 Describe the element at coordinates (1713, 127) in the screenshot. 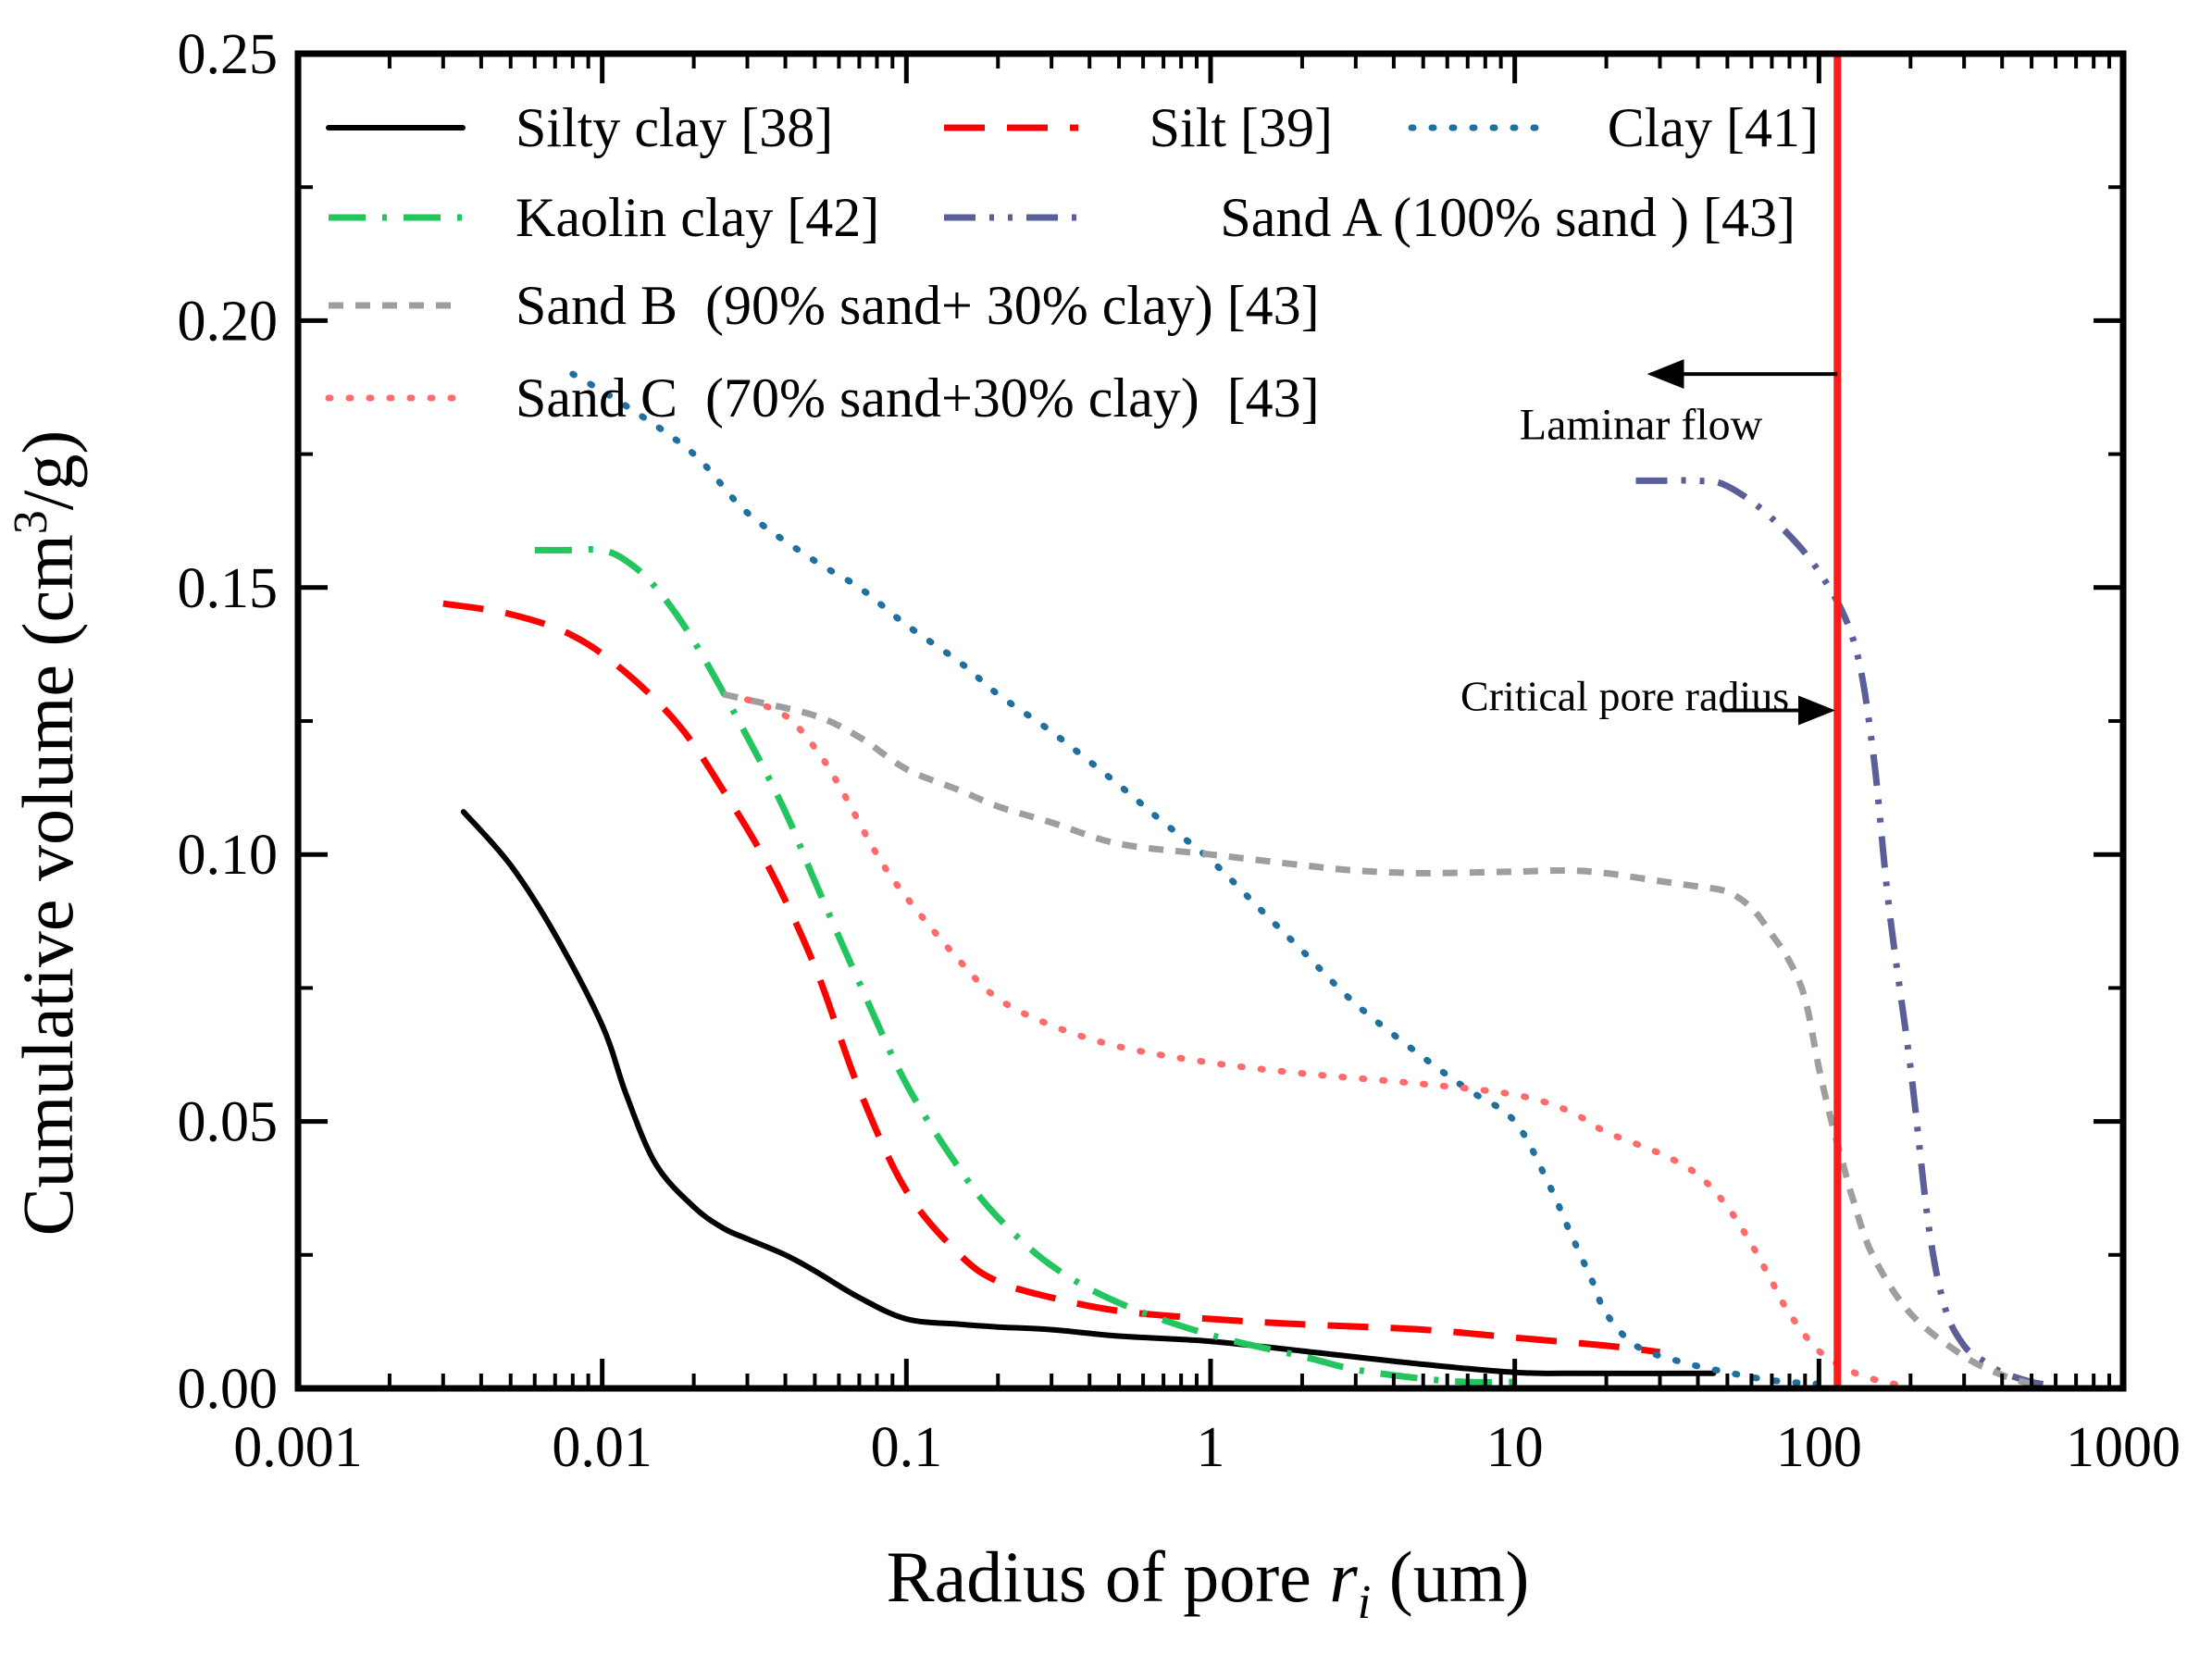

I see `legend-label-clay-41: Clay [41]` at that location.